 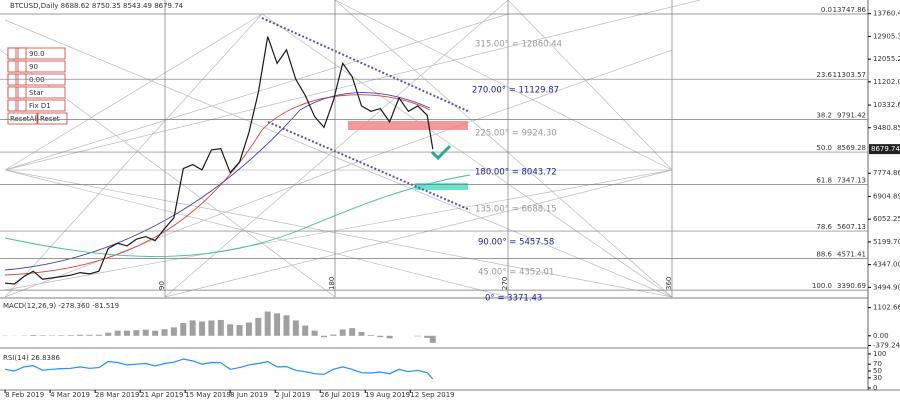 What do you see at coordinates (824, 181) in the screenshot?
I see `fib-level: 61.8` at bounding box center [824, 181].